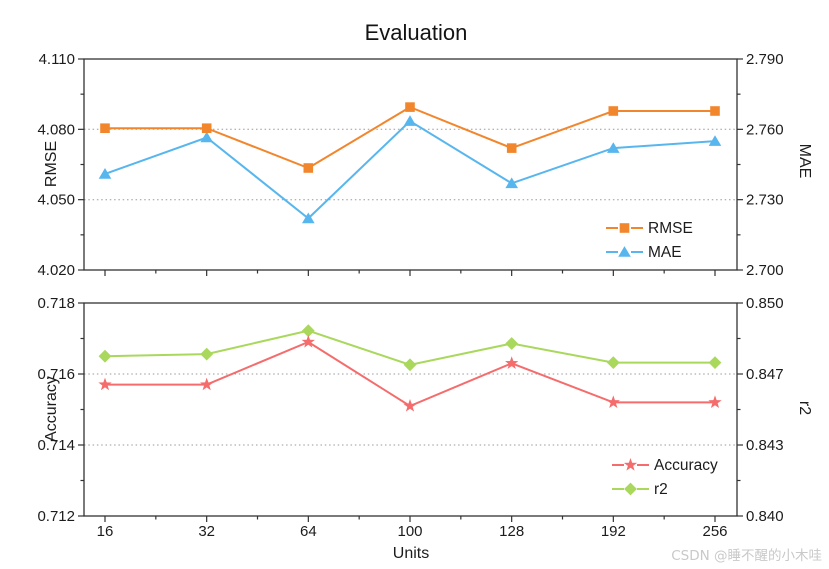 This screenshot has width=829, height=569. What do you see at coordinates (765, 200) in the screenshot?
I see `right-tick-label: 2.730` at bounding box center [765, 200].